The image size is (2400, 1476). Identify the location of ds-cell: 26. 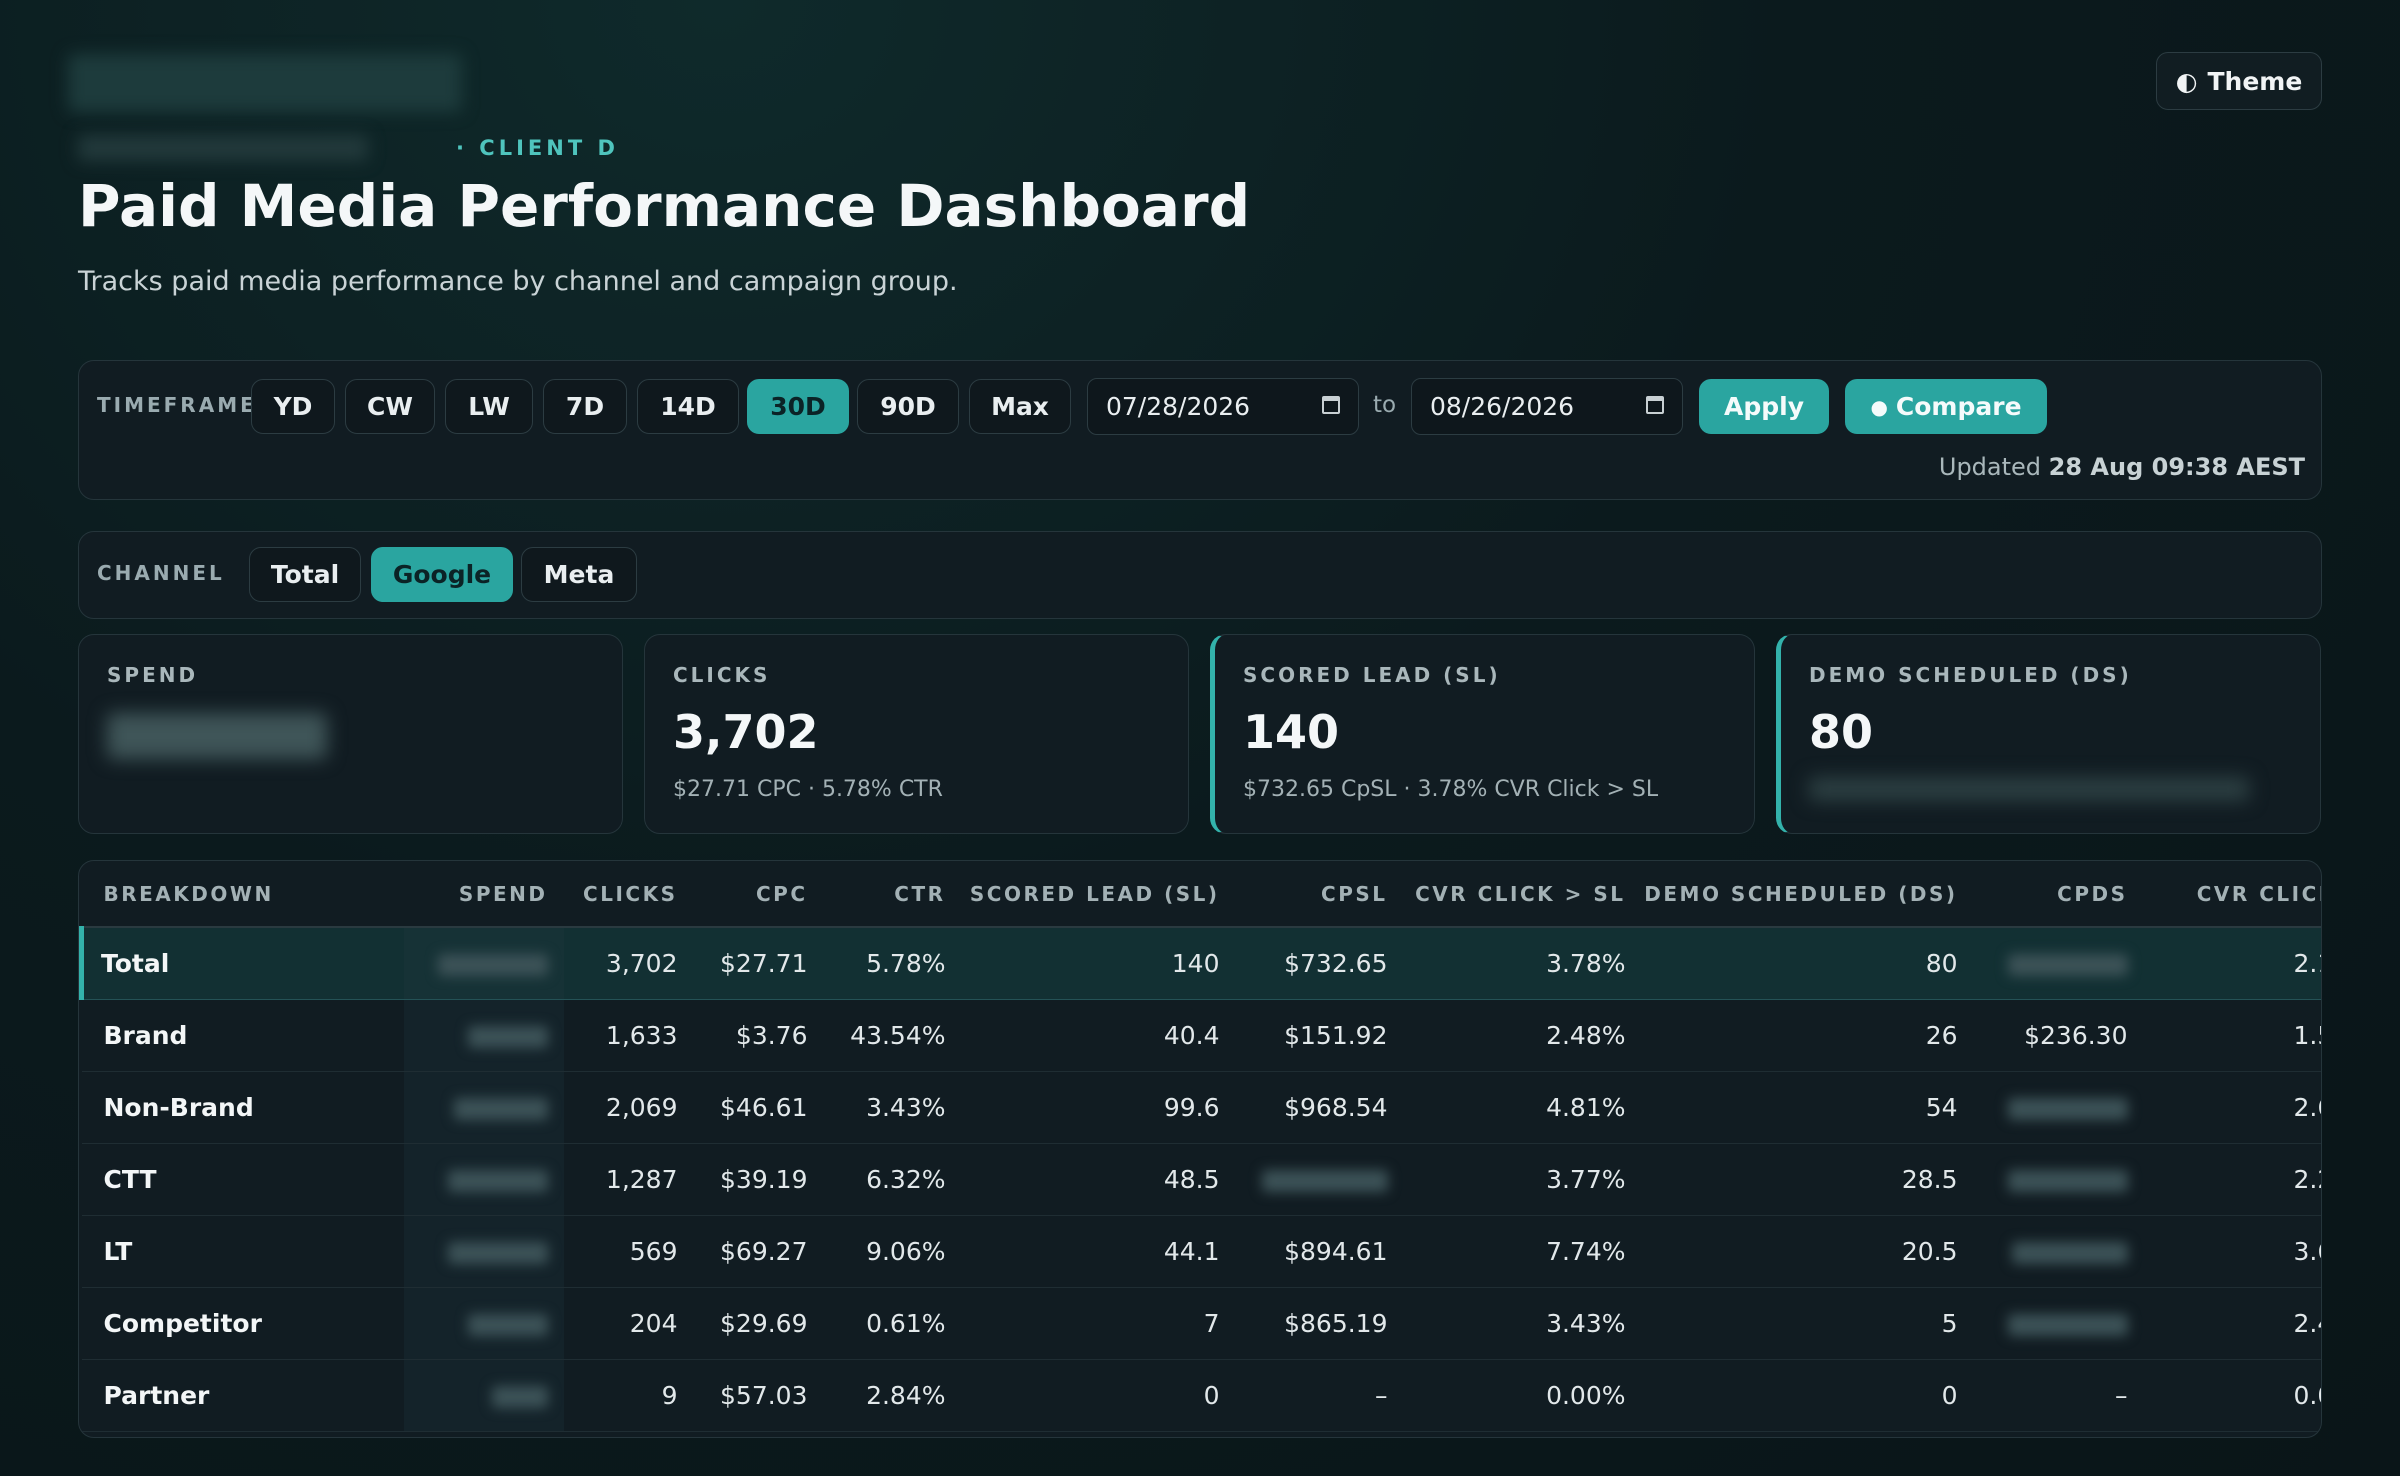
(1807, 1035).